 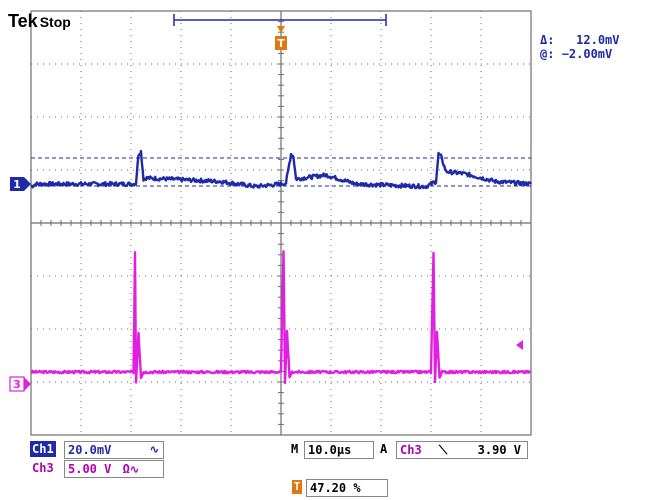 What do you see at coordinates (330, 450) in the screenshot?
I see `timebase-value: 10.0µs` at bounding box center [330, 450].